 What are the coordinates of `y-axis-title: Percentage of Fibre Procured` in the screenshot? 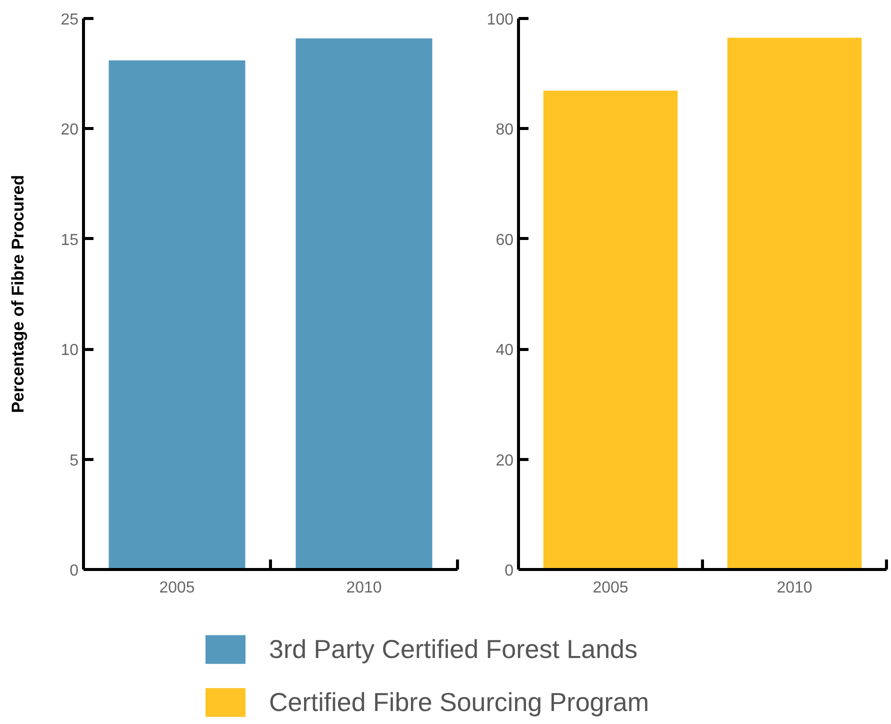 It's located at (18, 294).